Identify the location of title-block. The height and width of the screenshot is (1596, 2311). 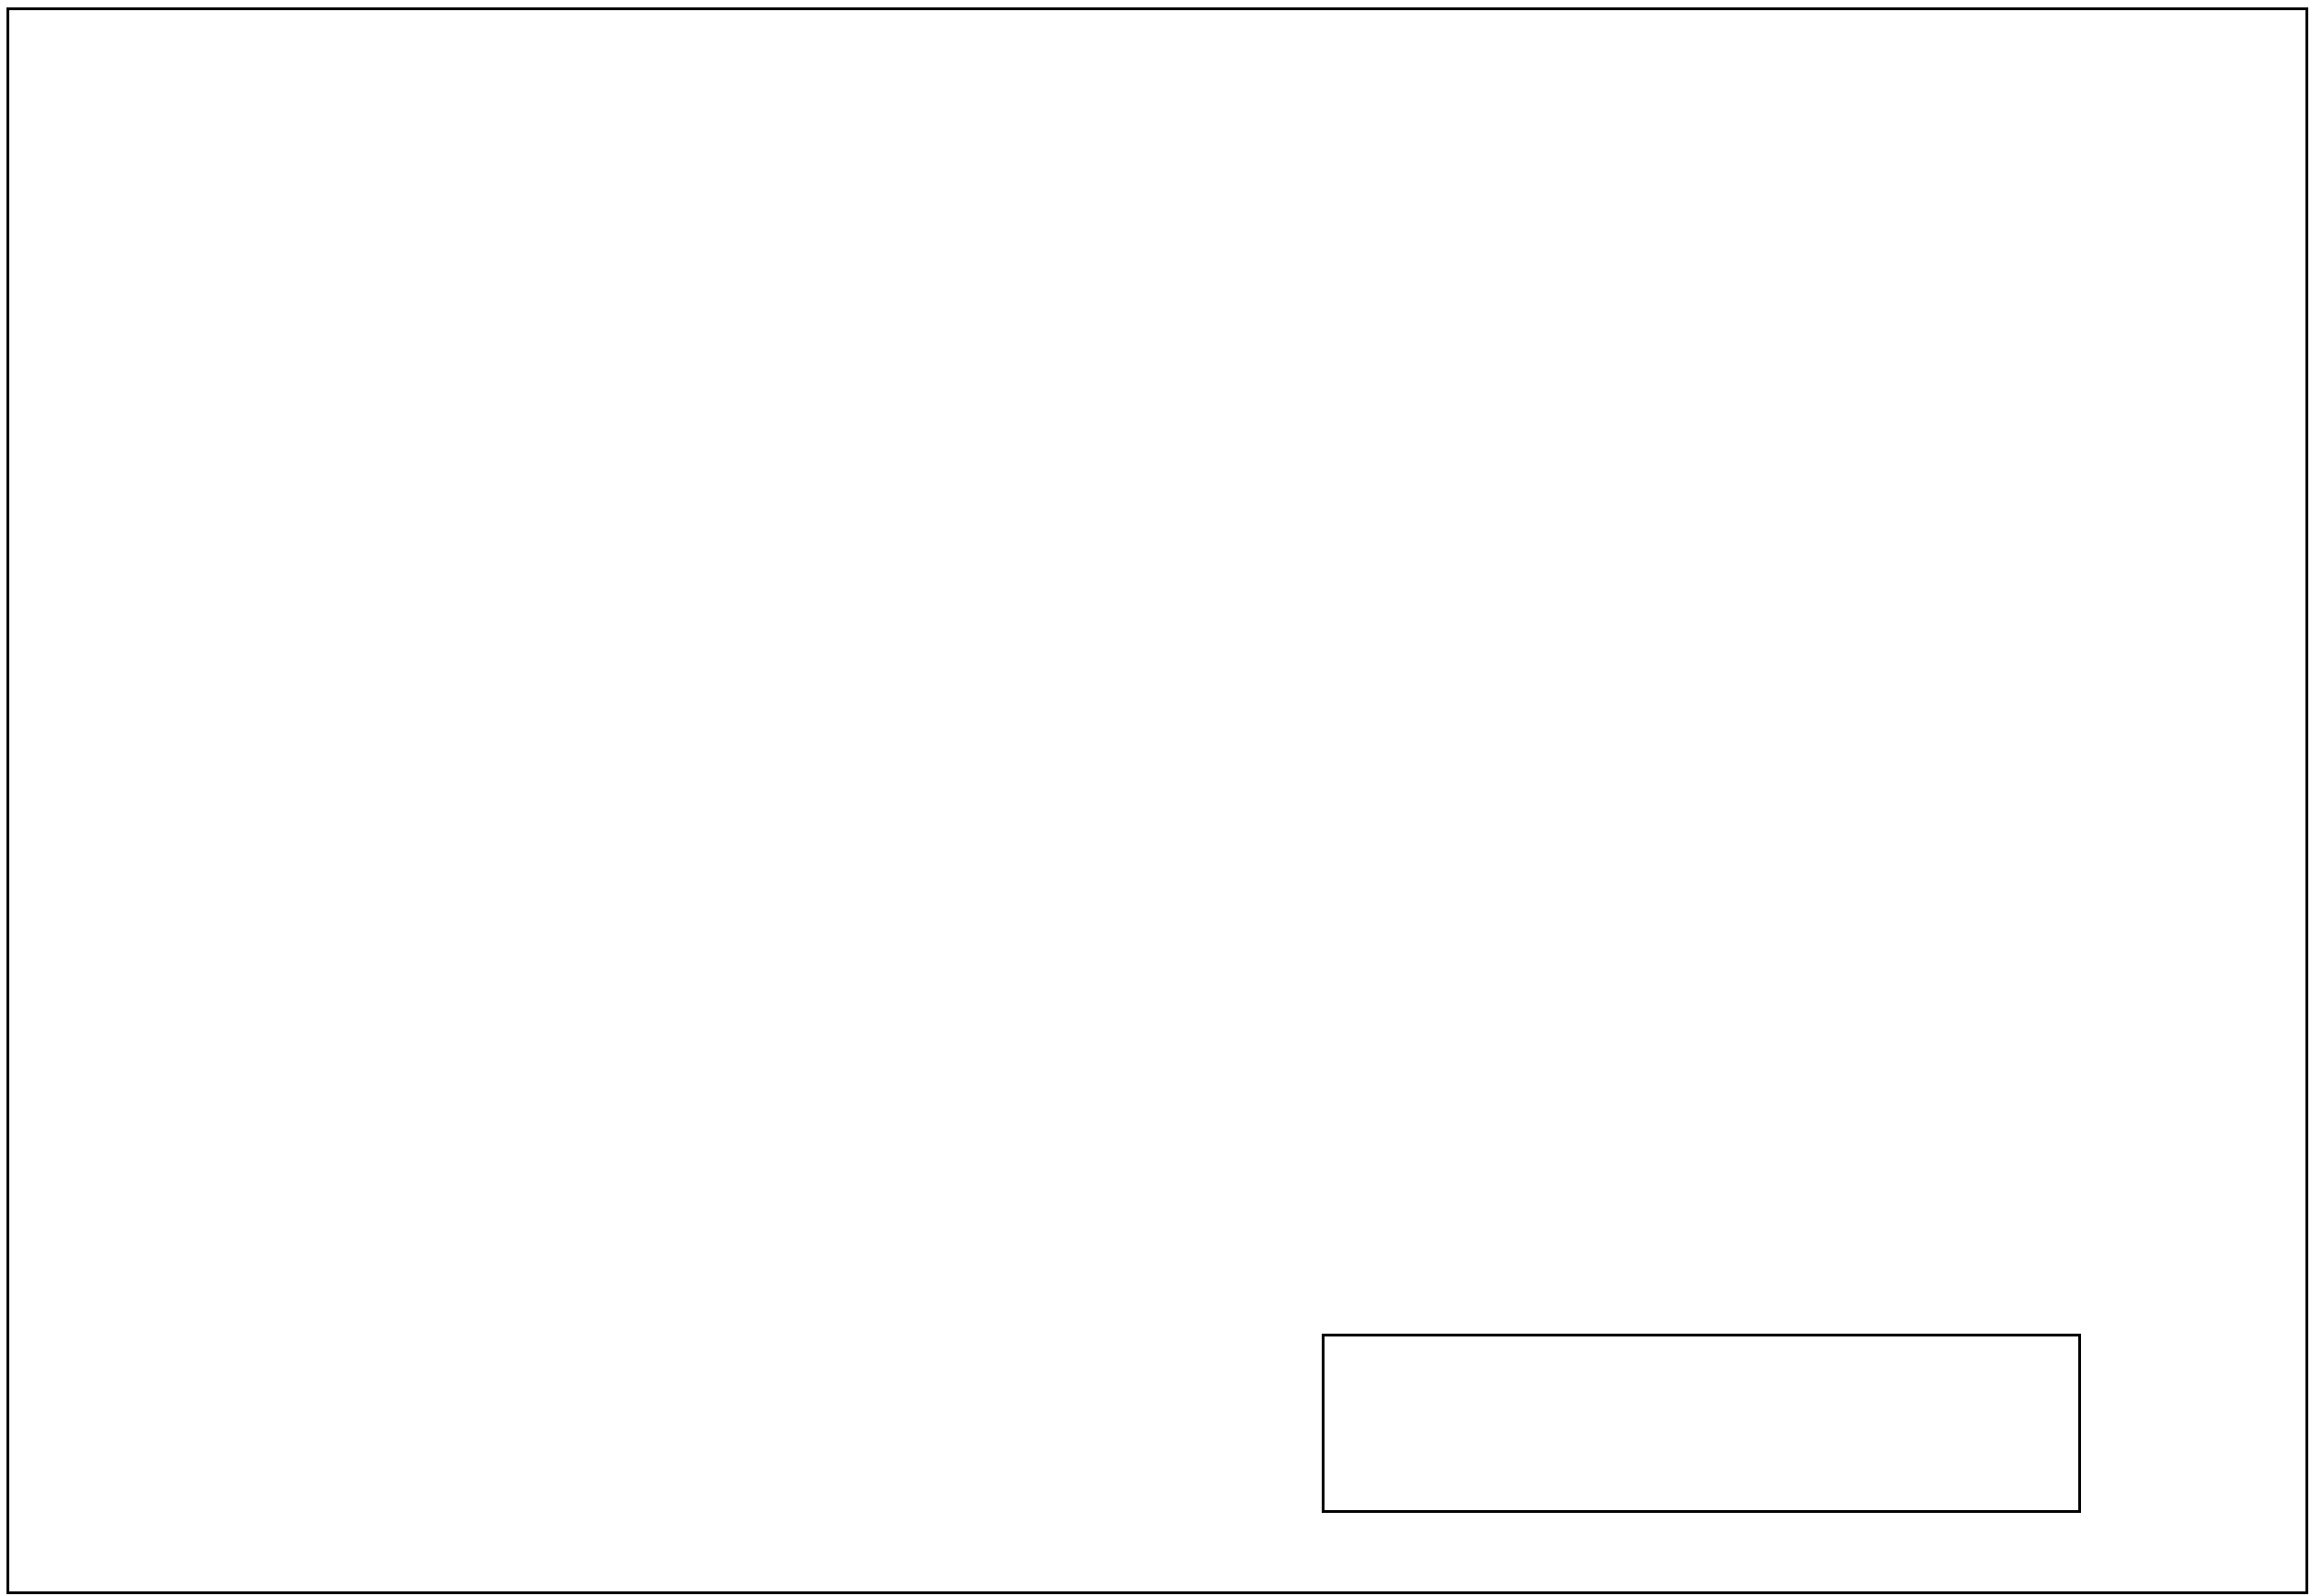
(1701, 1423).